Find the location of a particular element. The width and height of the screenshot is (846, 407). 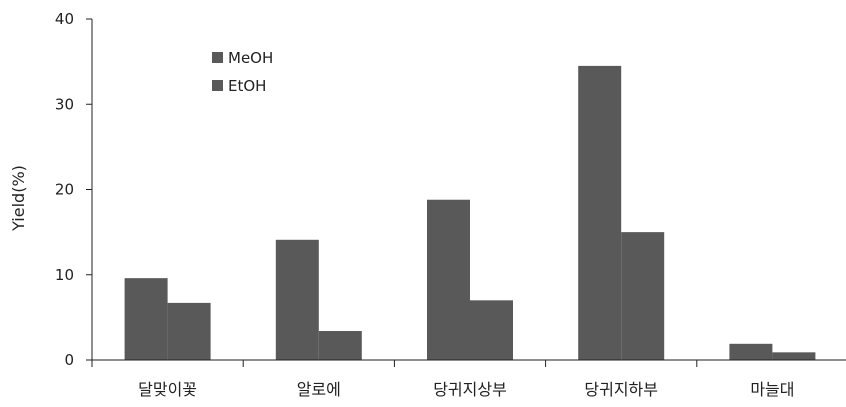

x-category-label: 알로에 is located at coordinates (319, 389).